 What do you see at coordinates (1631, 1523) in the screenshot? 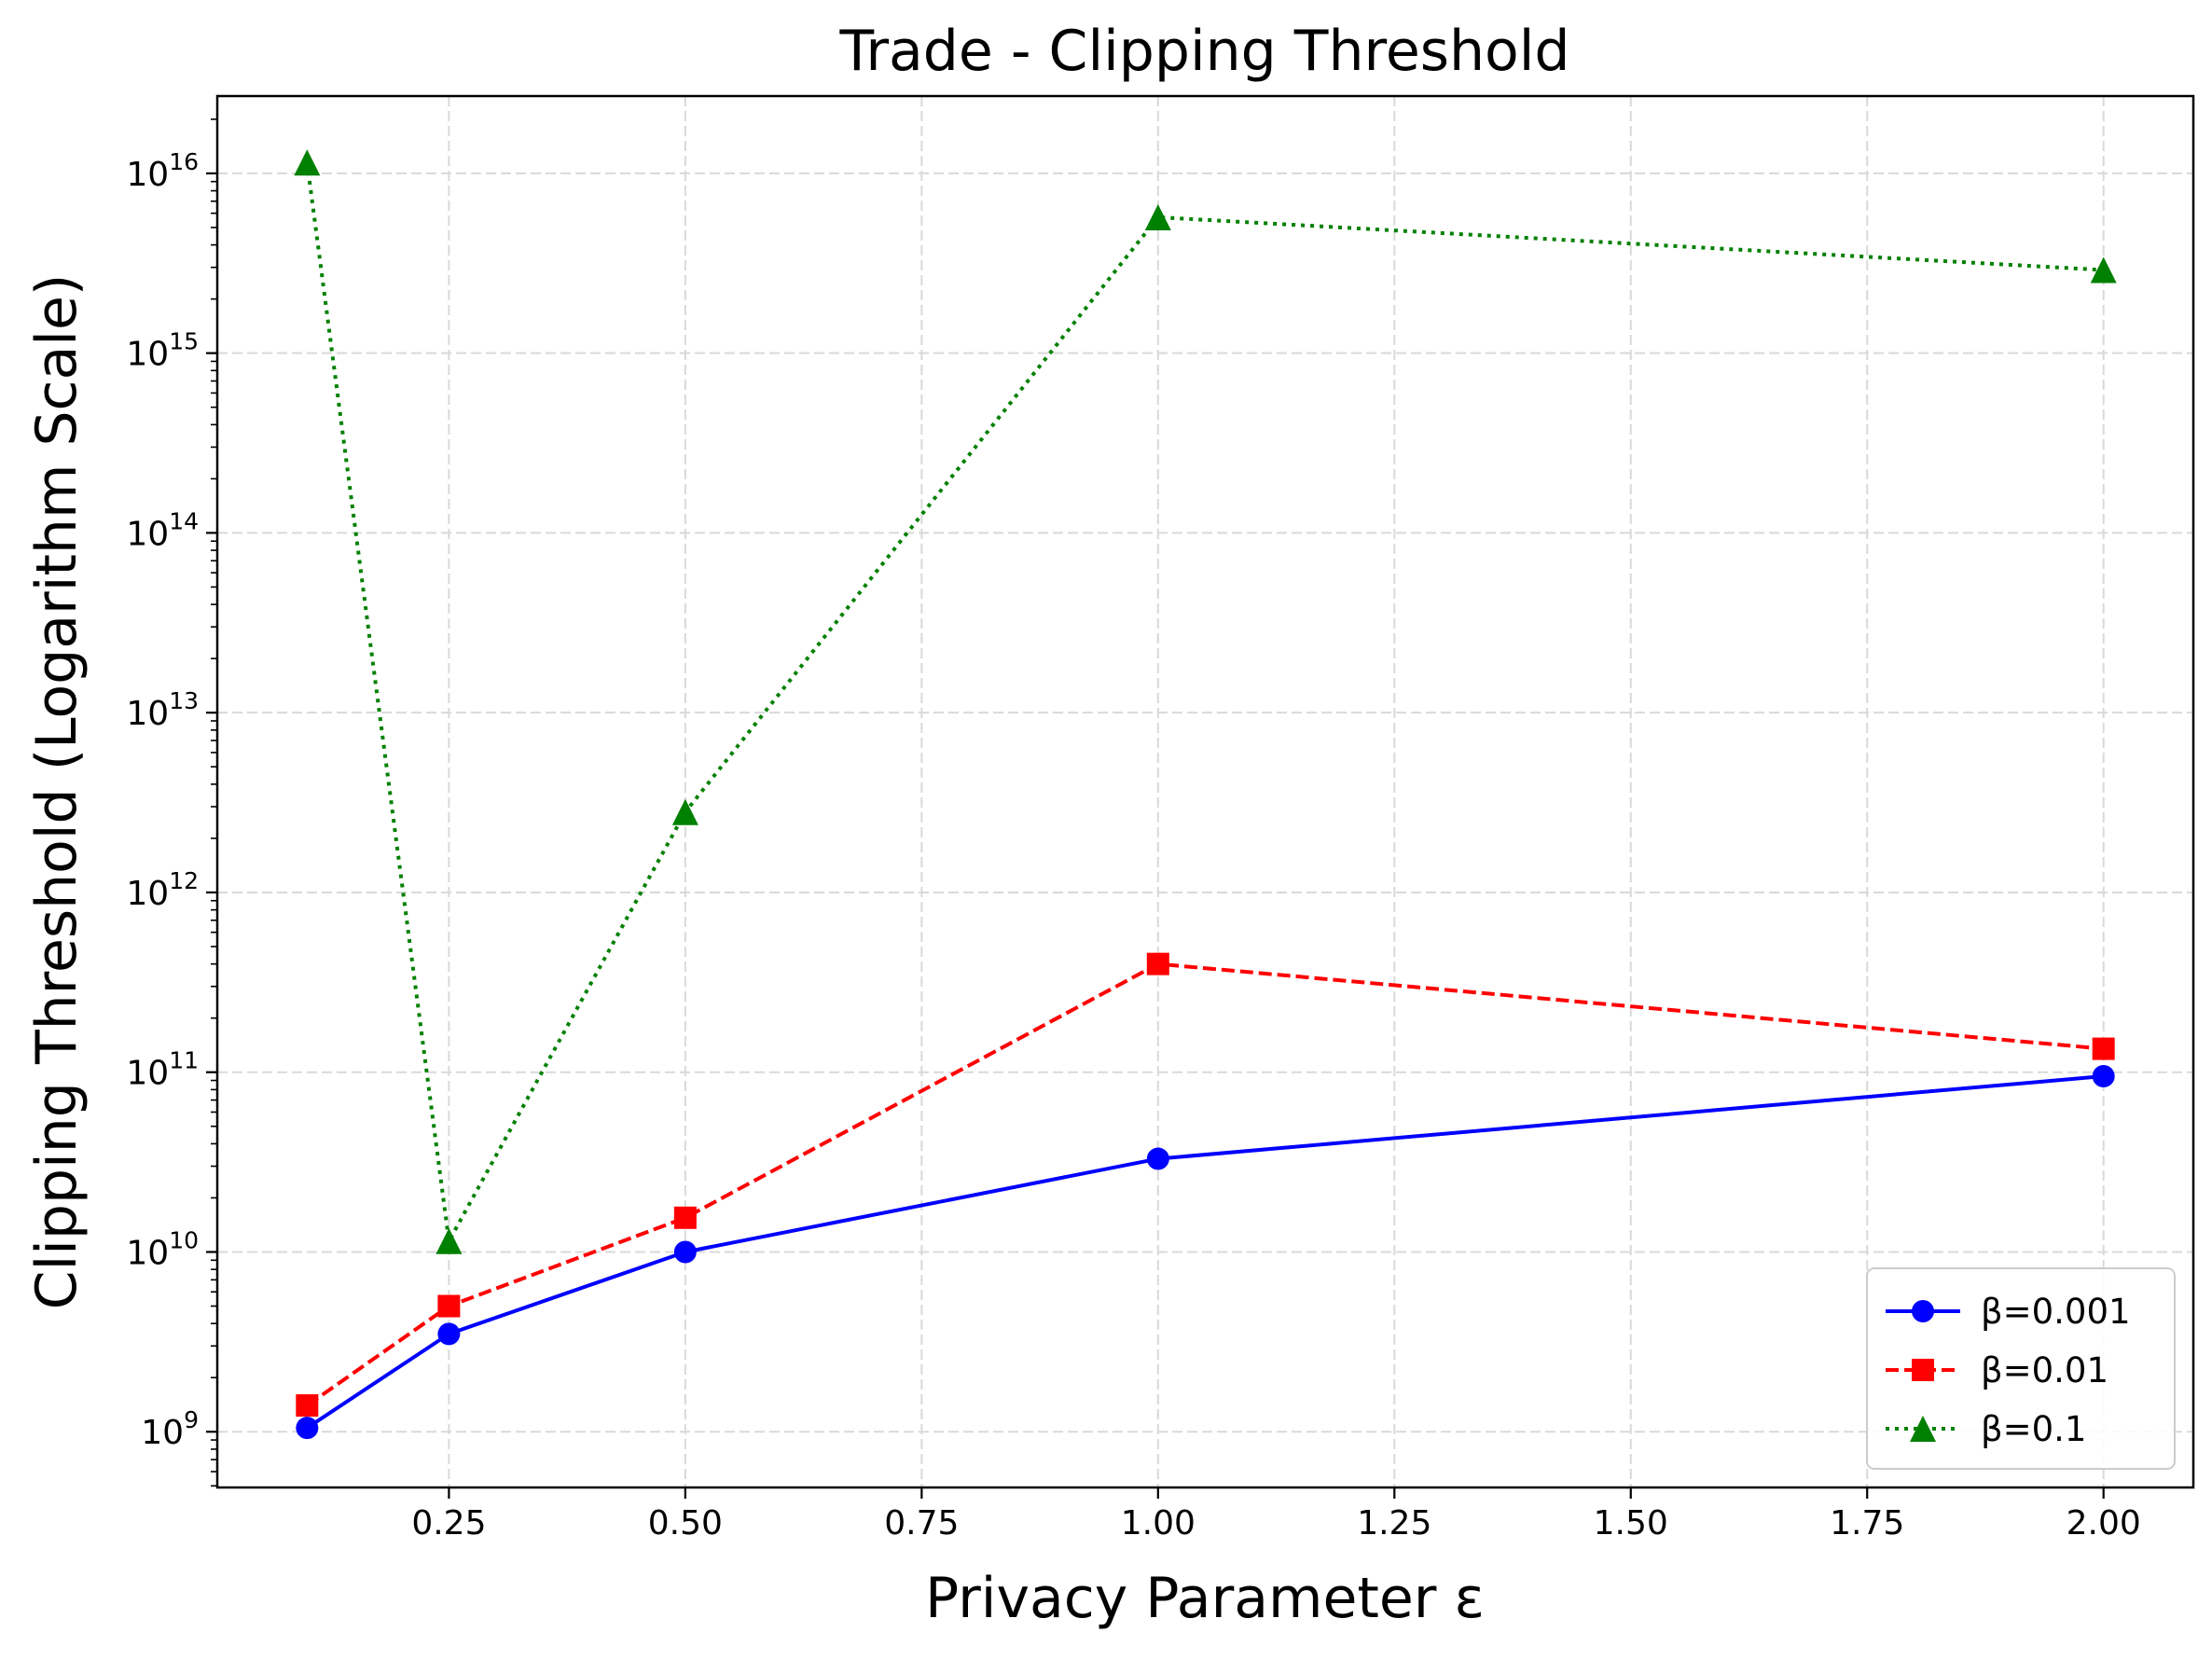
I see `x-tick-label: 1.50` at bounding box center [1631, 1523].